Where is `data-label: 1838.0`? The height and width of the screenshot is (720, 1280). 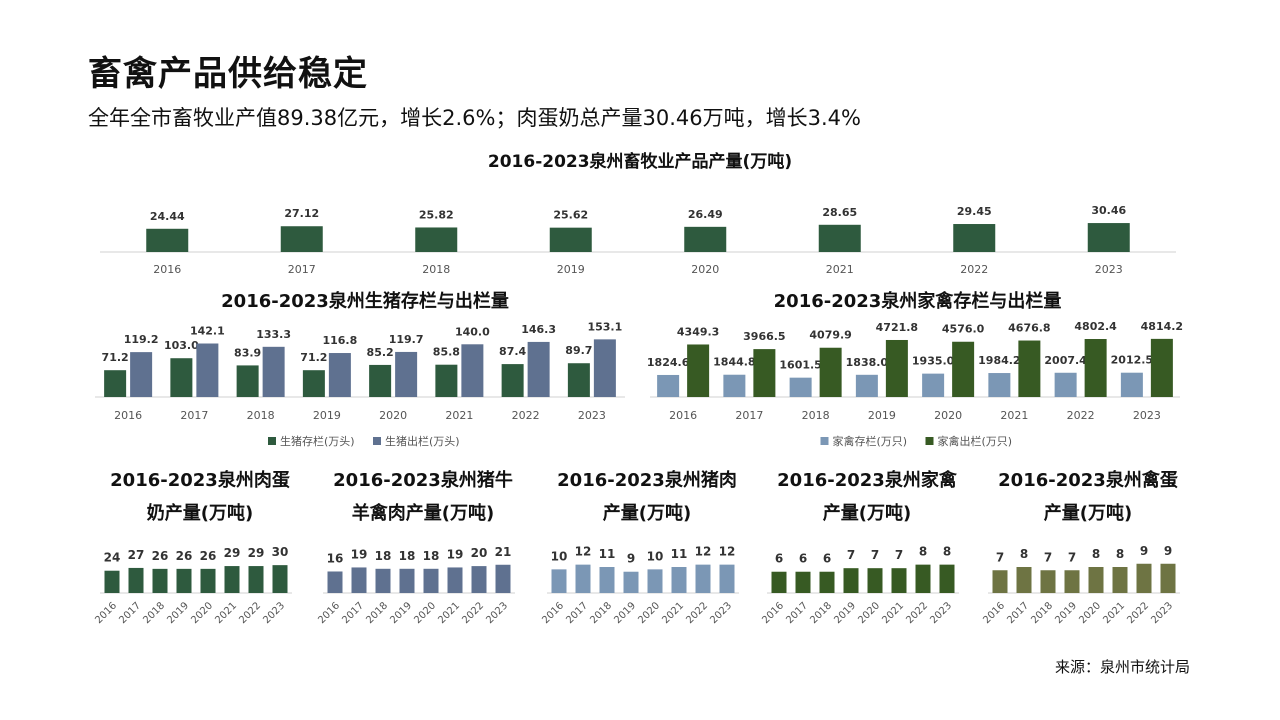 data-label: 1838.0 is located at coordinates (867, 362).